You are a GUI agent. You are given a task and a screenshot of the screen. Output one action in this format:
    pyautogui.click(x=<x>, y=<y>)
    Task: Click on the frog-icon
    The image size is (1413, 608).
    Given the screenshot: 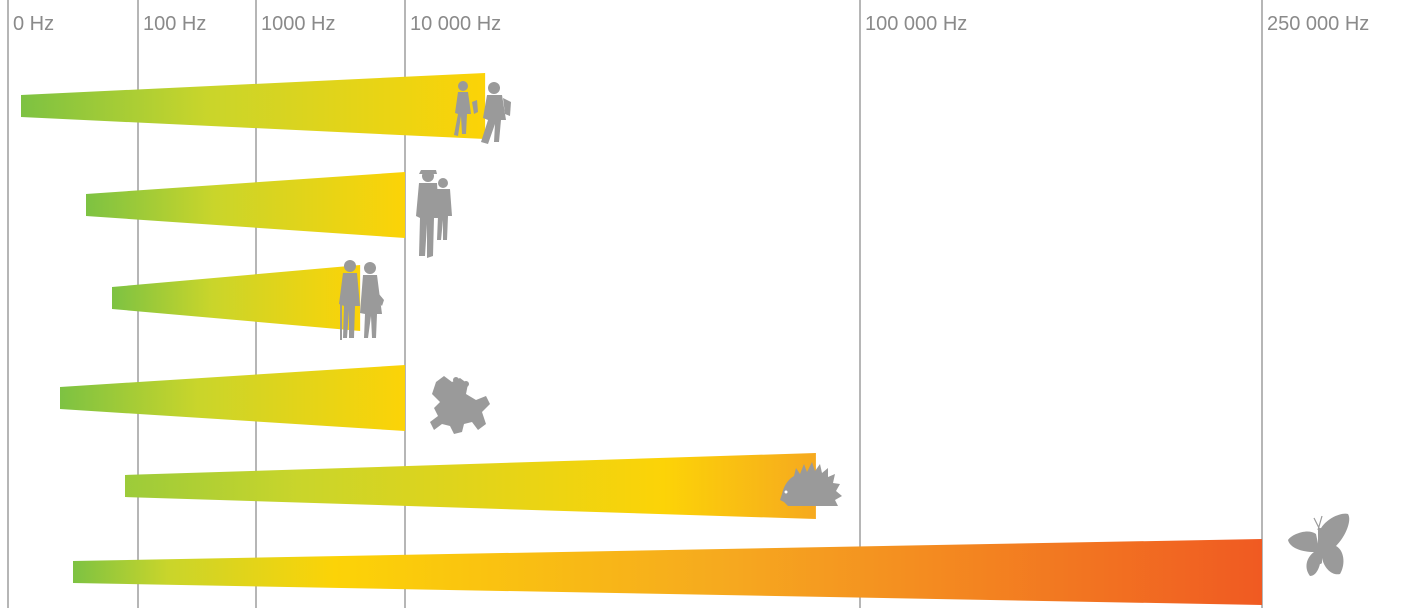 What is the action you would take?
    pyautogui.click(x=460, y=405)
    